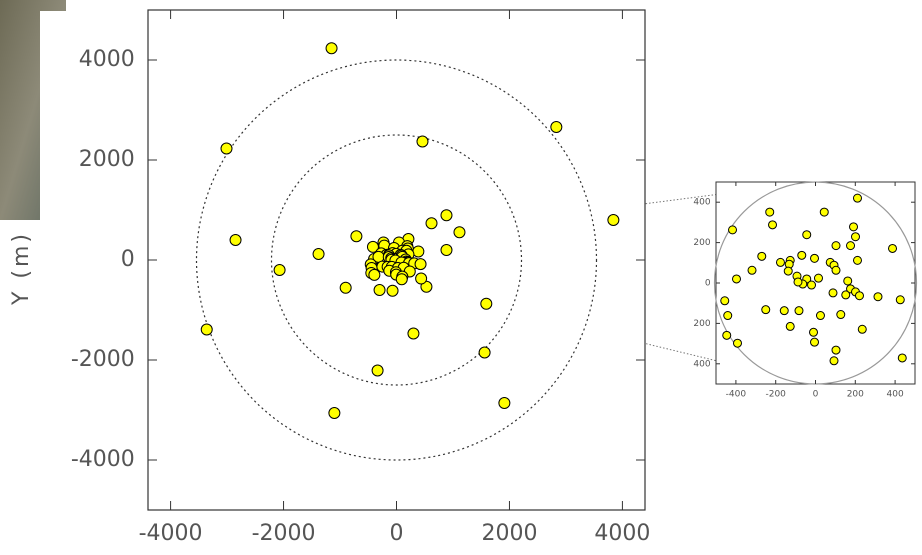 Image resolution: width=922 pixels, height=555 pixels. Describe the element at coordinates (284, 533) in the screenshot. I see `x-tick-label: -2000` at that location.